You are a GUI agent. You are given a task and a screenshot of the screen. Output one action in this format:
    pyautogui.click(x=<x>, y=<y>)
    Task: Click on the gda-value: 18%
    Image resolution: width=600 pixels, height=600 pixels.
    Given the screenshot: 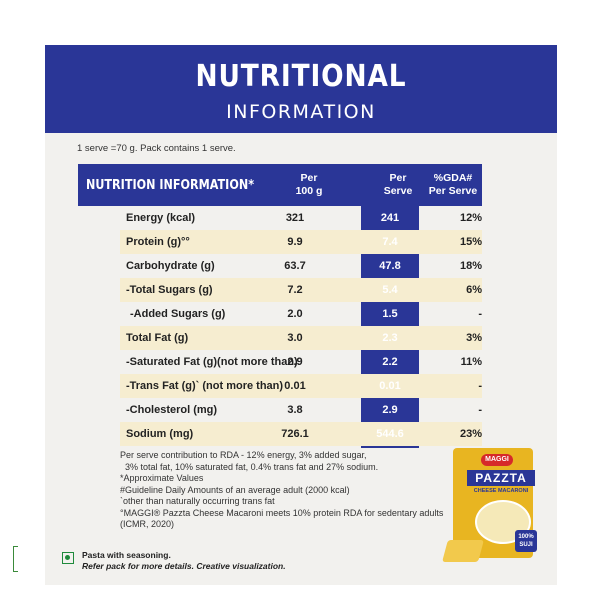 What is the action you would take?
    pyautogui.click(x=470, y=266)
    